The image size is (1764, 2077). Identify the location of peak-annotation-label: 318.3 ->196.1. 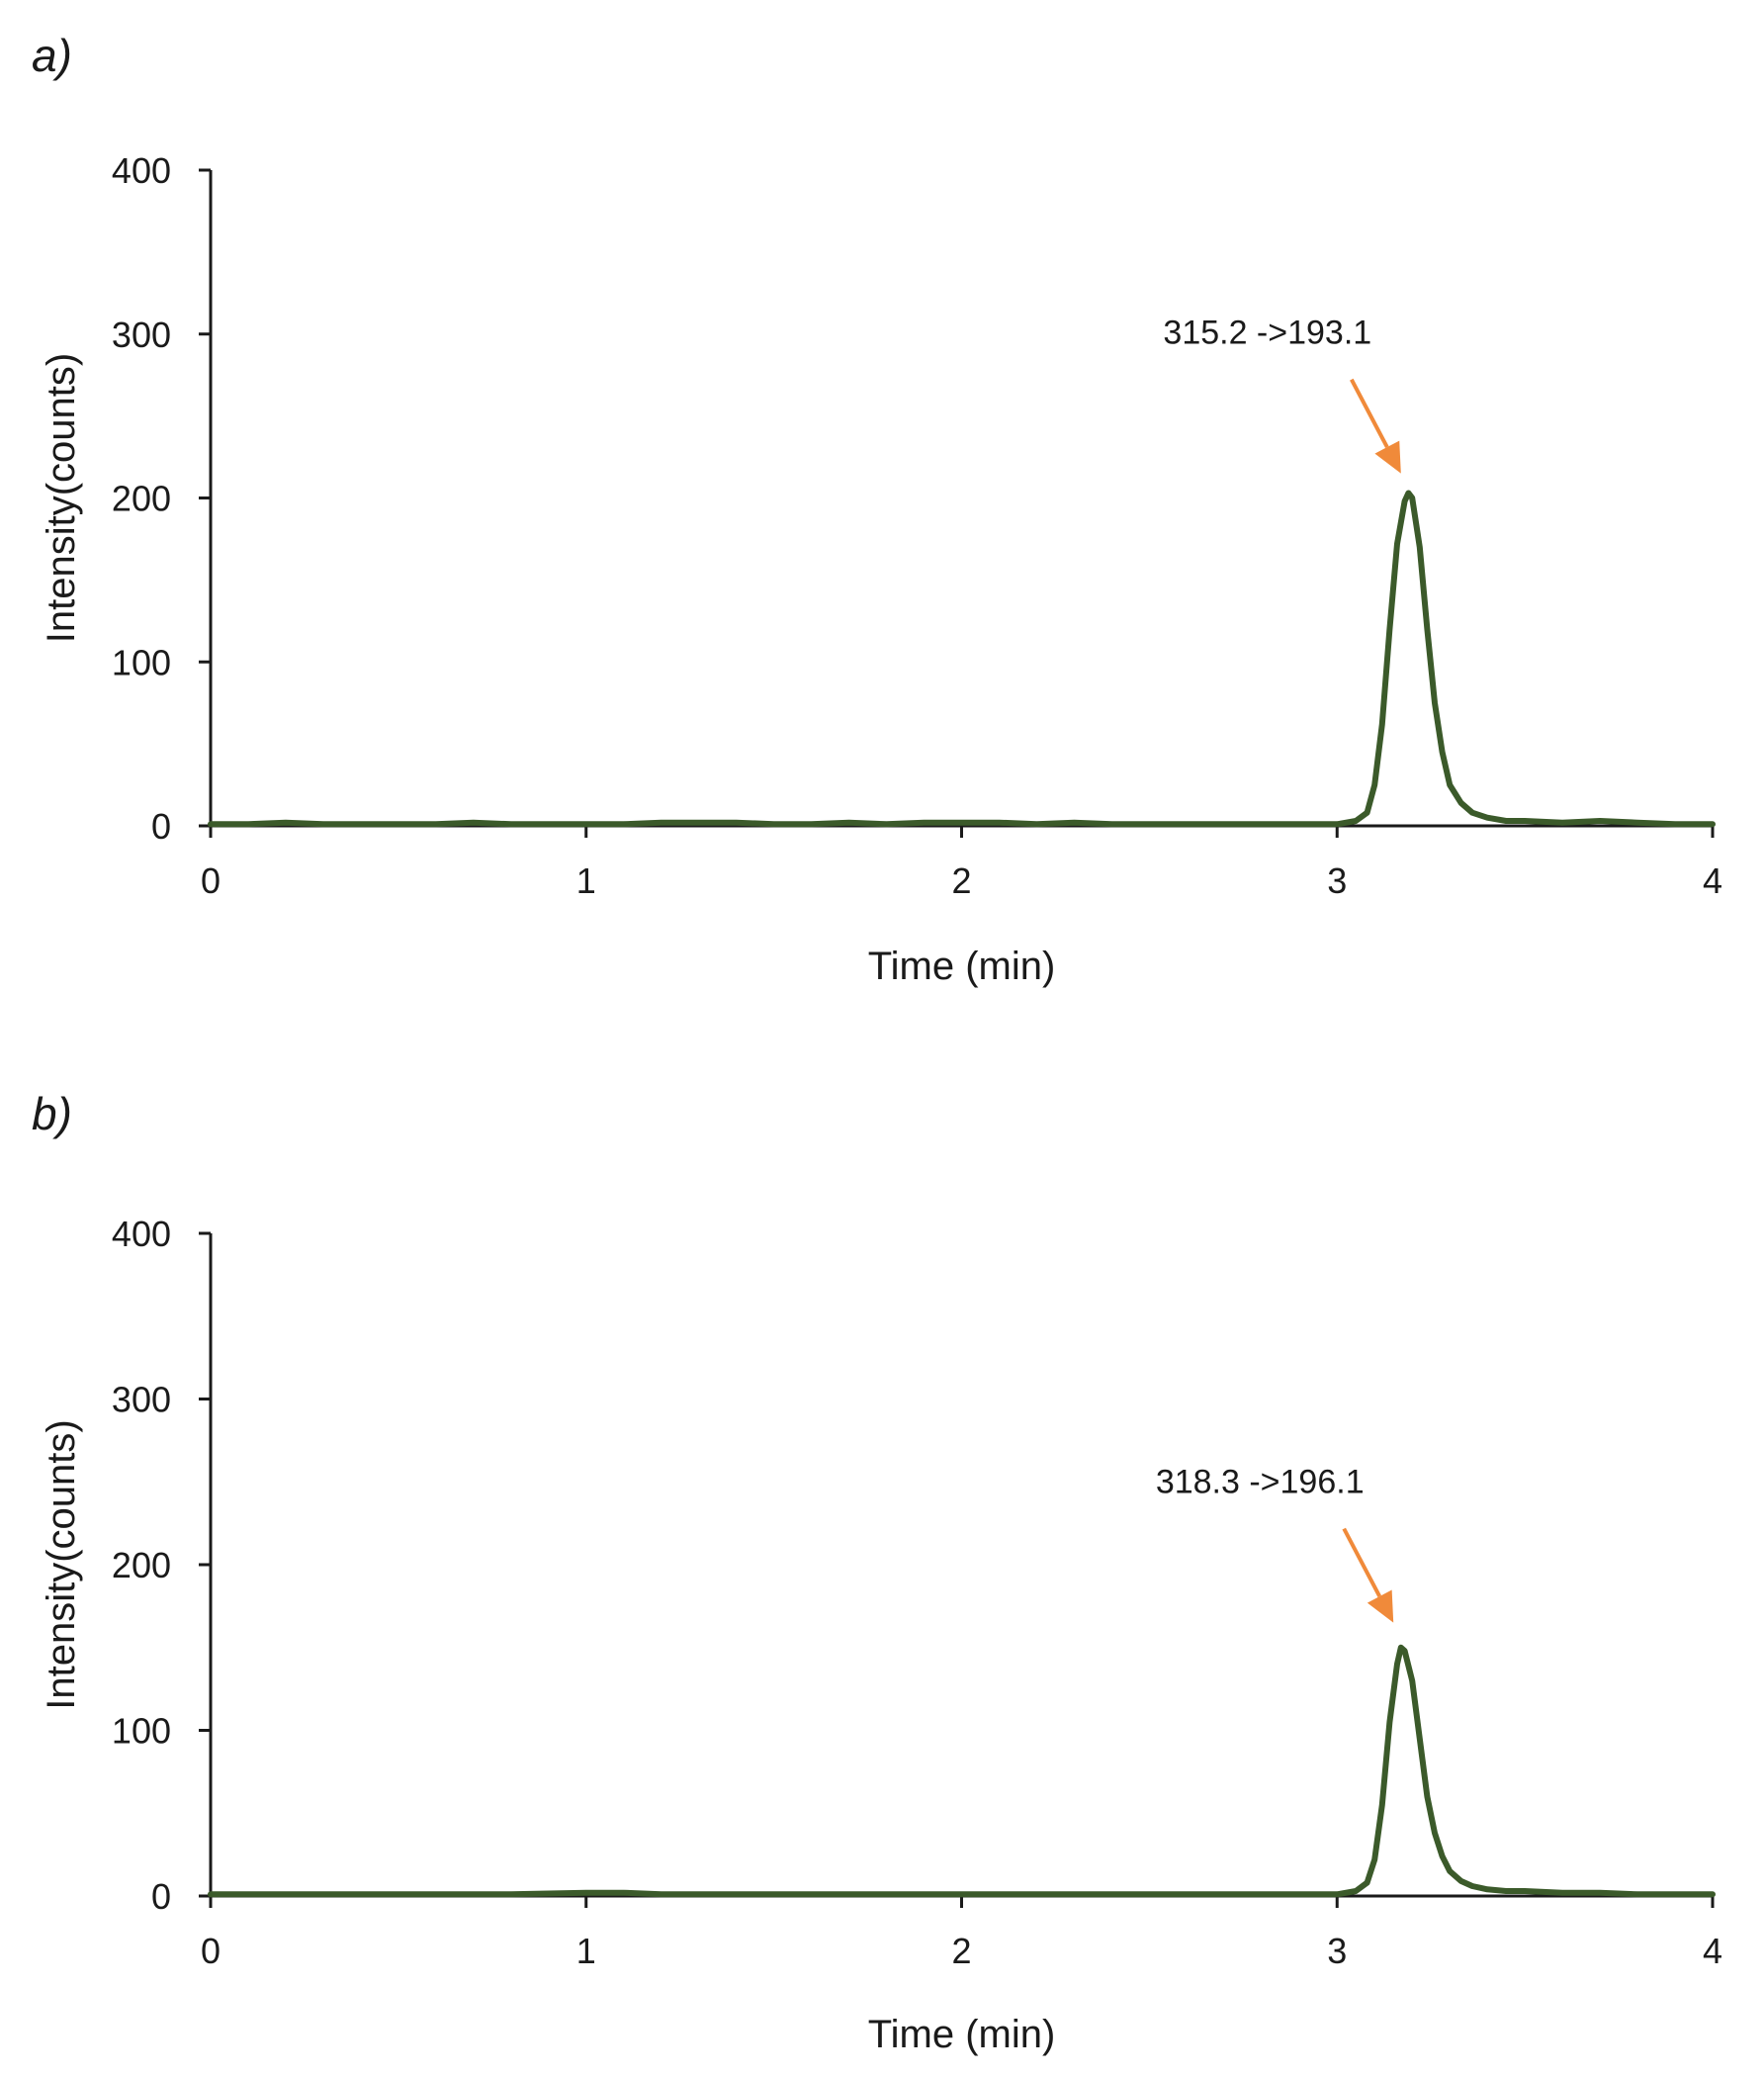
(1260, 1482).